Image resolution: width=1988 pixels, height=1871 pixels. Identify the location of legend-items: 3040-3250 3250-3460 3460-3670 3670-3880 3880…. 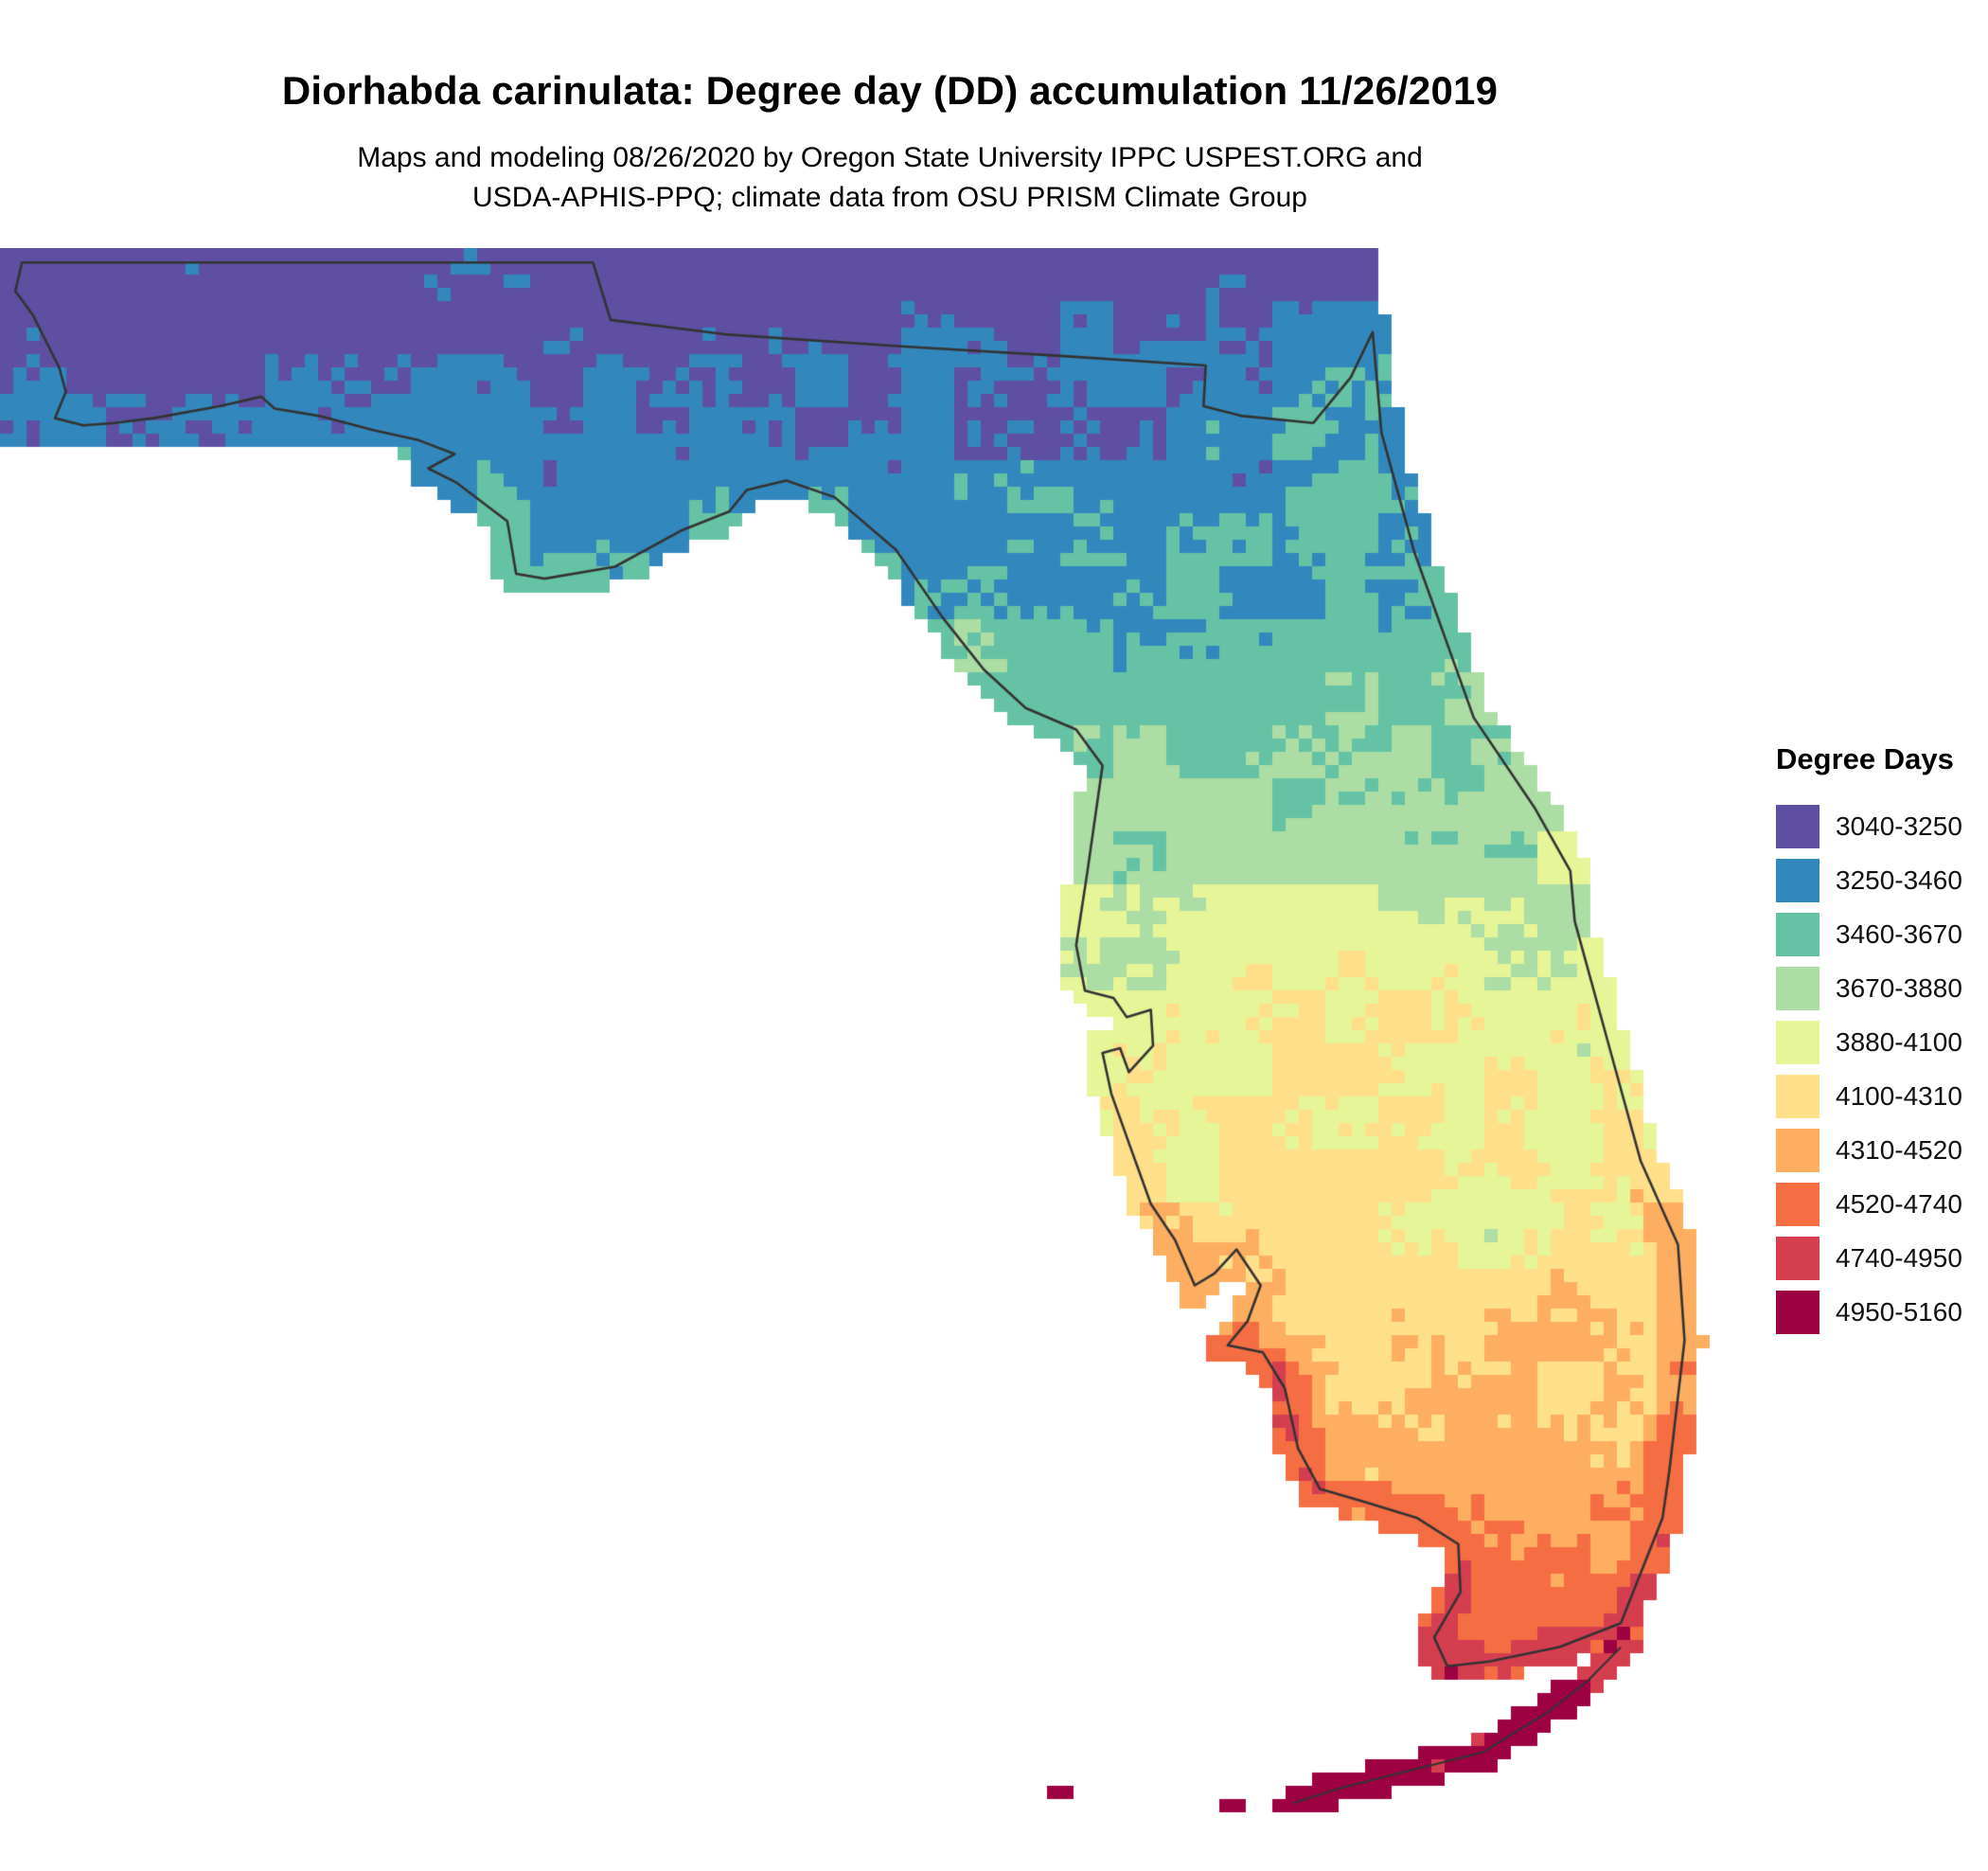
(1869, 1069).